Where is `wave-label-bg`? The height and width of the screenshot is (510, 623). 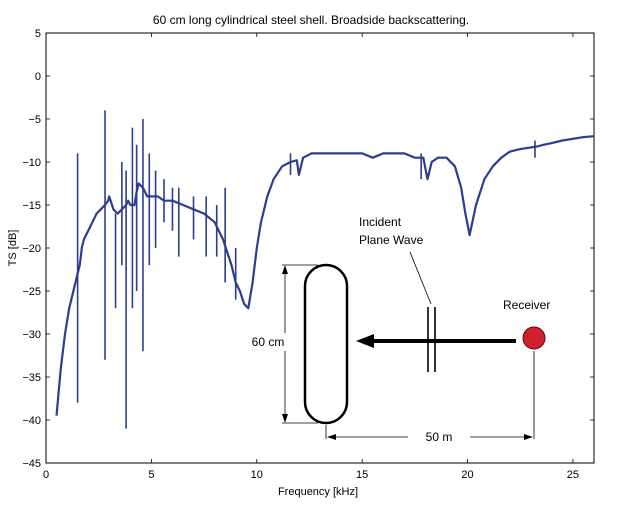
wave-label-bg is located at coordinates (390, 230).